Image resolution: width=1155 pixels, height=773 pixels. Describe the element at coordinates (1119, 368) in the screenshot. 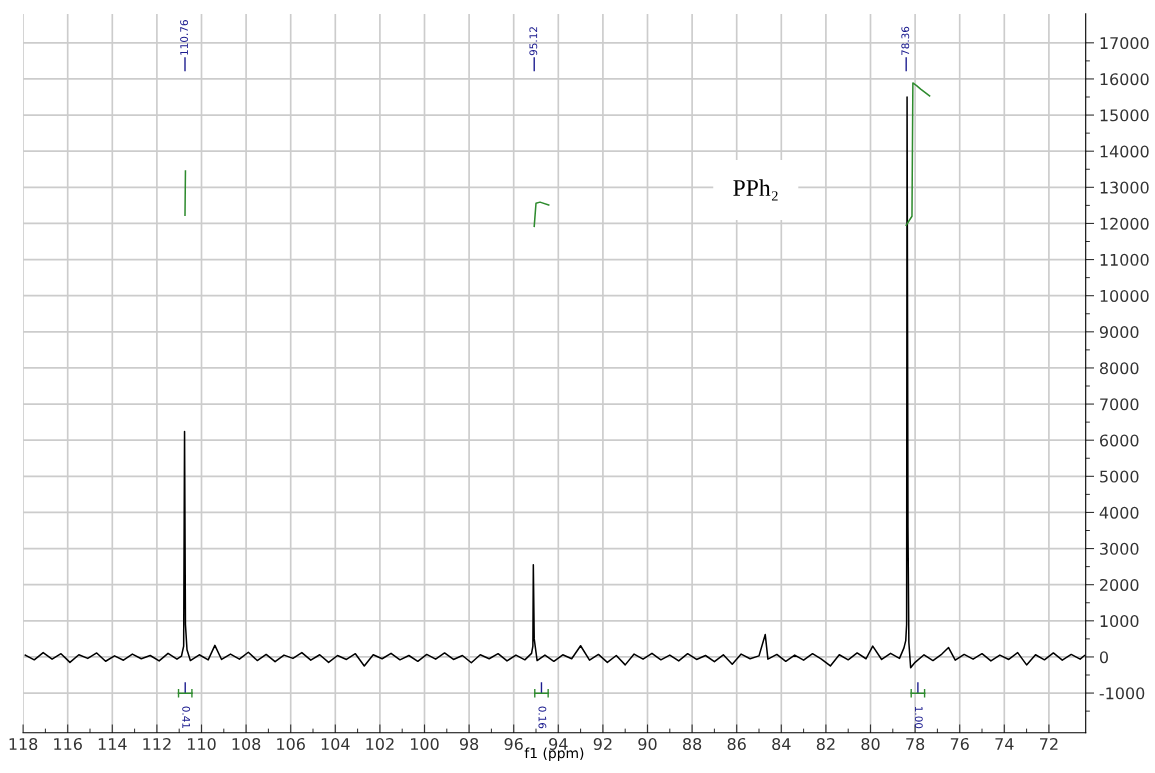

I see `y-tick-label: 8000` at that location.